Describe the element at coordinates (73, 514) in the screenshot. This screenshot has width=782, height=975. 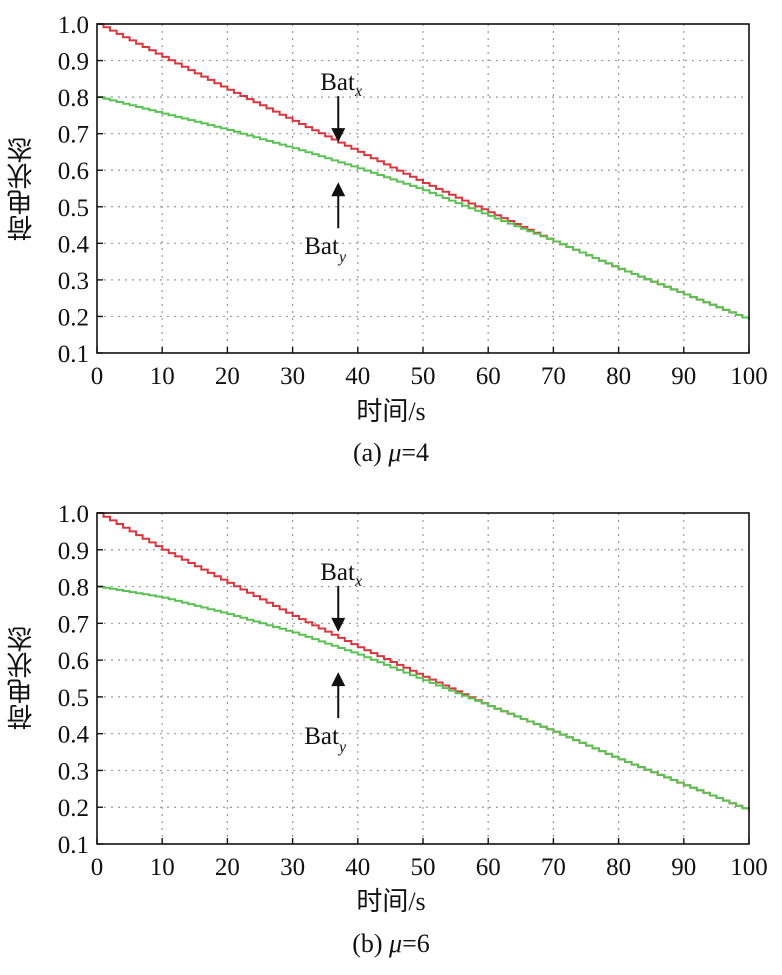
I see `chart-b-ytick-label: 1.0` at that location.